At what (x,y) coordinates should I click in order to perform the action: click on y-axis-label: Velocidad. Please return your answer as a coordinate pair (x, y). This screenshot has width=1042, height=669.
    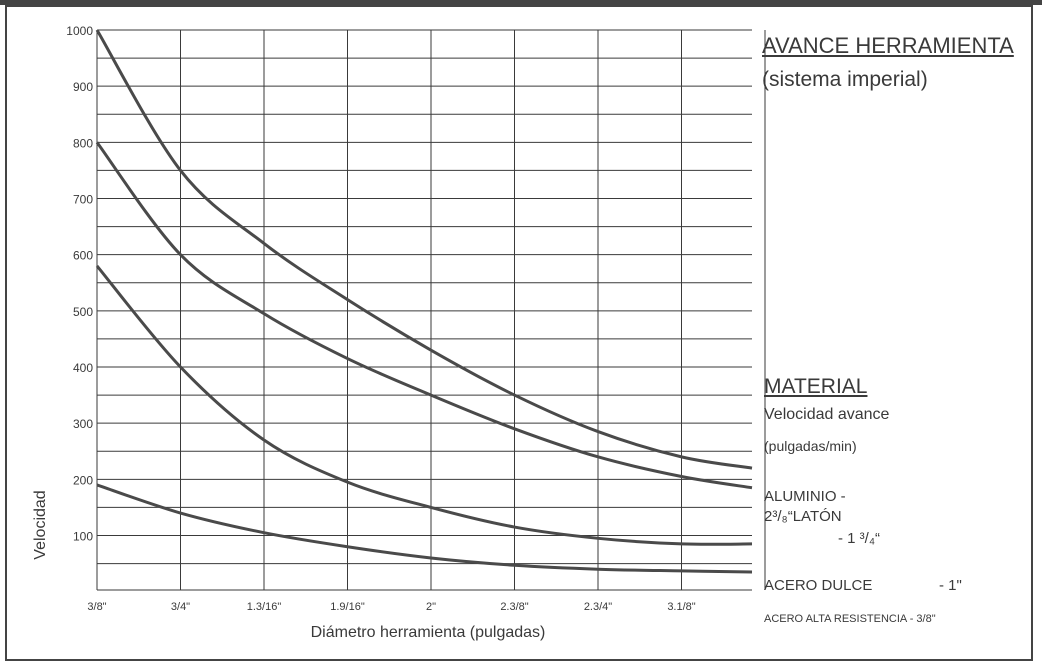
    Looking at the image, I should click on (40, 524).